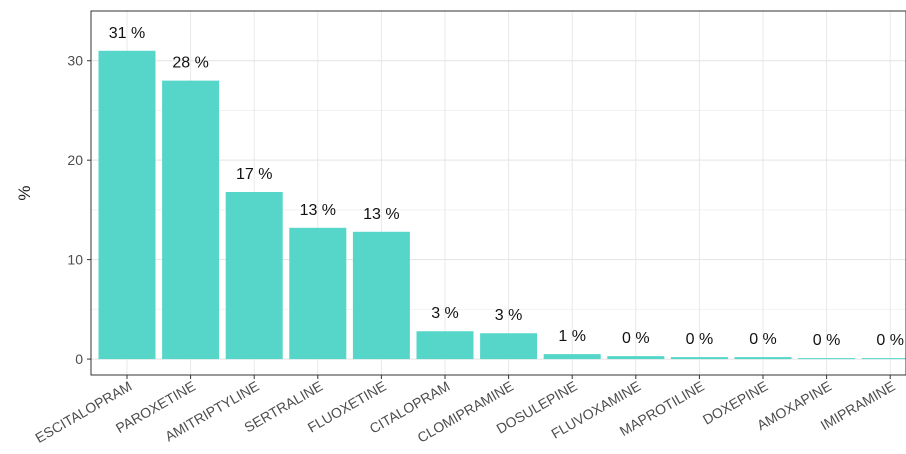  What do you see at coordinates (24, 192) in the screenshot?
I see `y-axis-label: %` at bounding box center [24, 192].